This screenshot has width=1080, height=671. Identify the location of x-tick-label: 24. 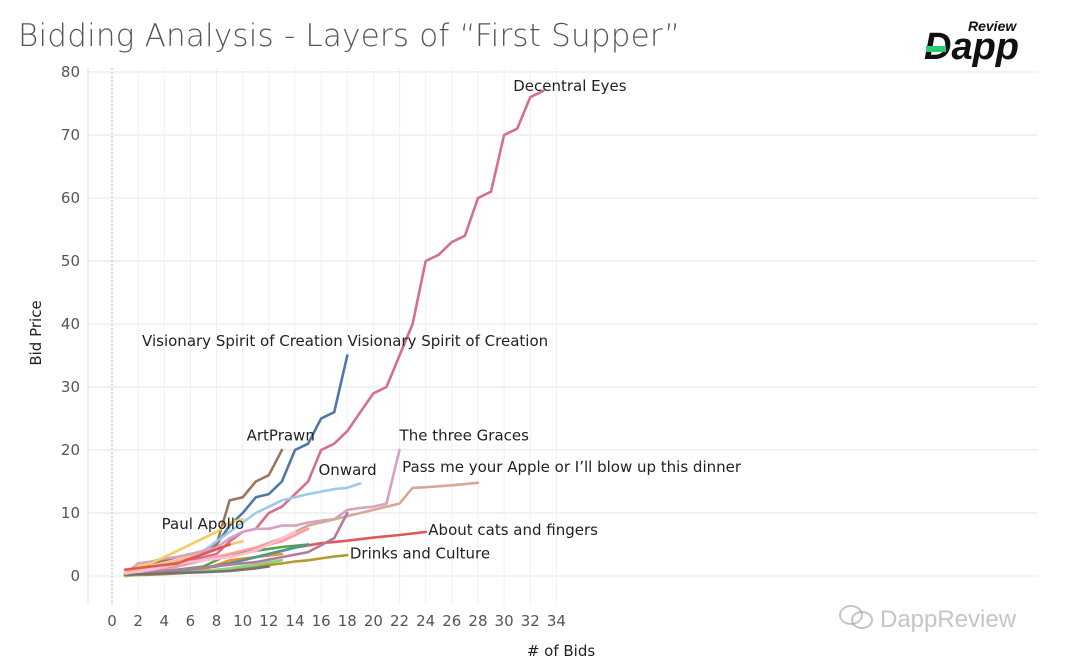
(425, 621).